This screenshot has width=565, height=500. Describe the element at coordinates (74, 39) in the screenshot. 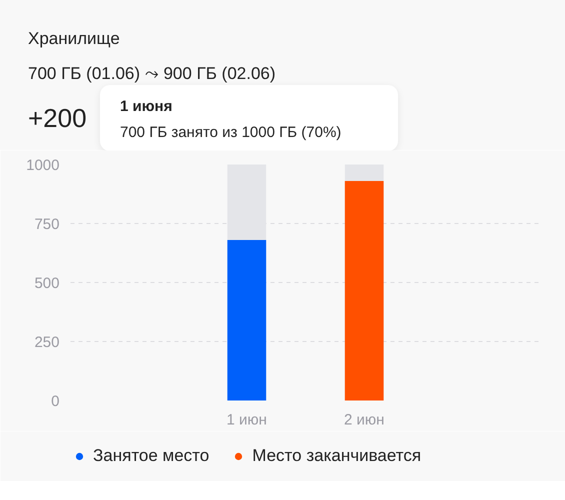

I see `chart-title: Хранилище` at that location.